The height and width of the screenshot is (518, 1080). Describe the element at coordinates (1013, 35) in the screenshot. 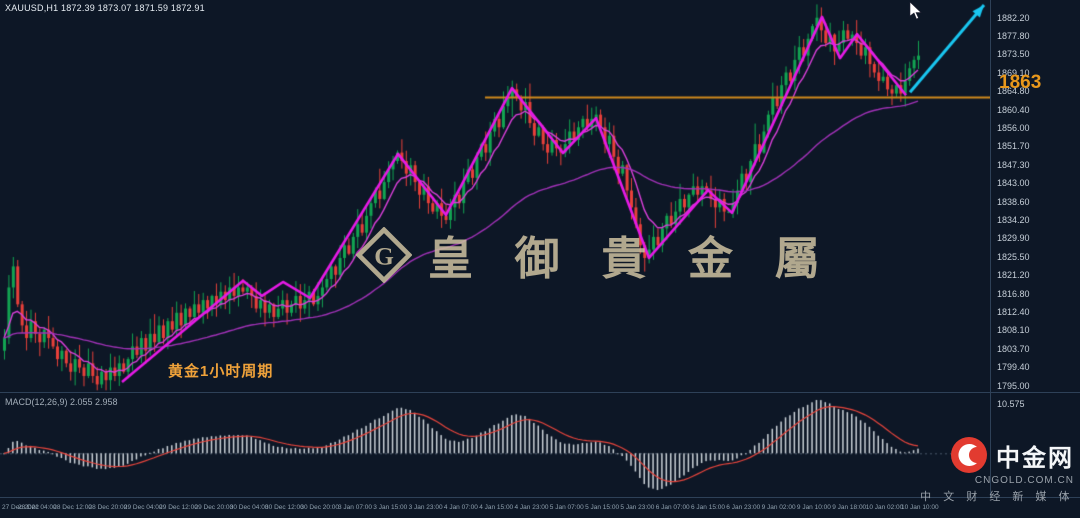

I see `price-axis-label: 1877.80` at that location.